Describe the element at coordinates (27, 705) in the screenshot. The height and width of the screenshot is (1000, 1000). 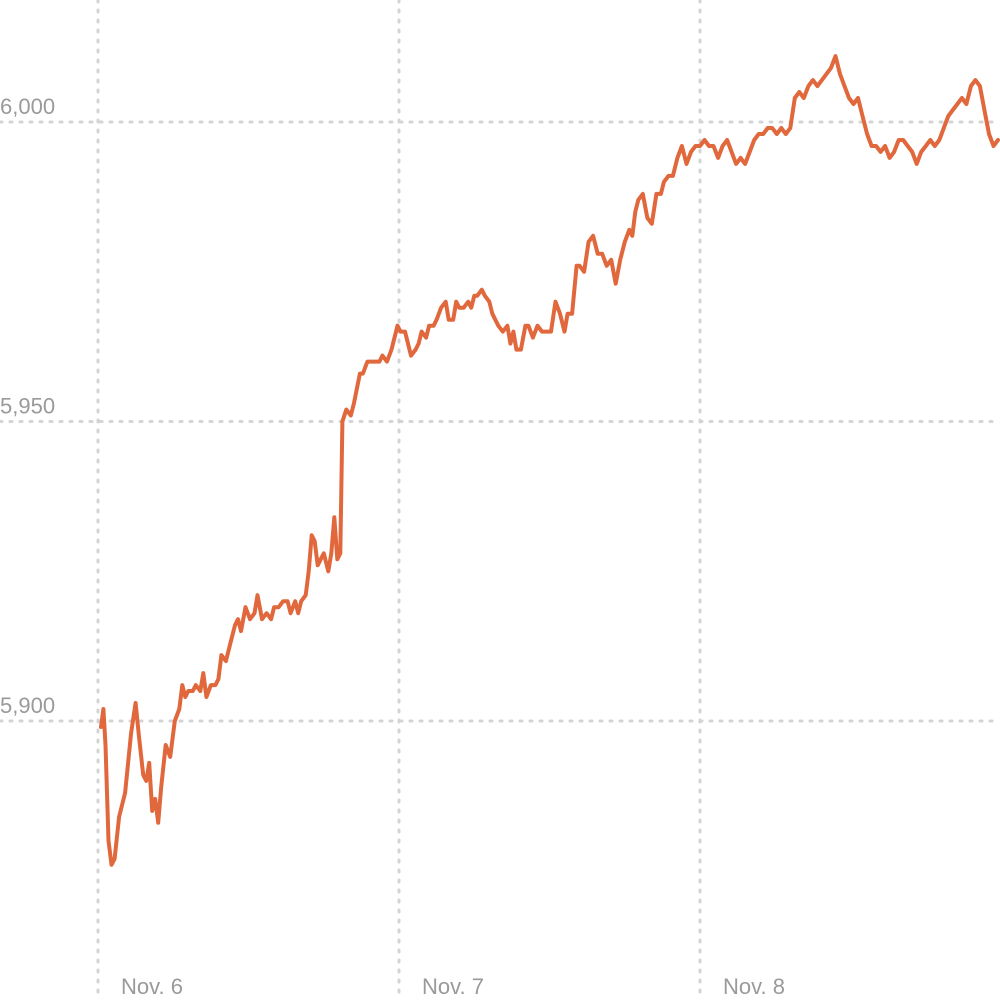
I see `y-tick-label: 5,900` at that location.